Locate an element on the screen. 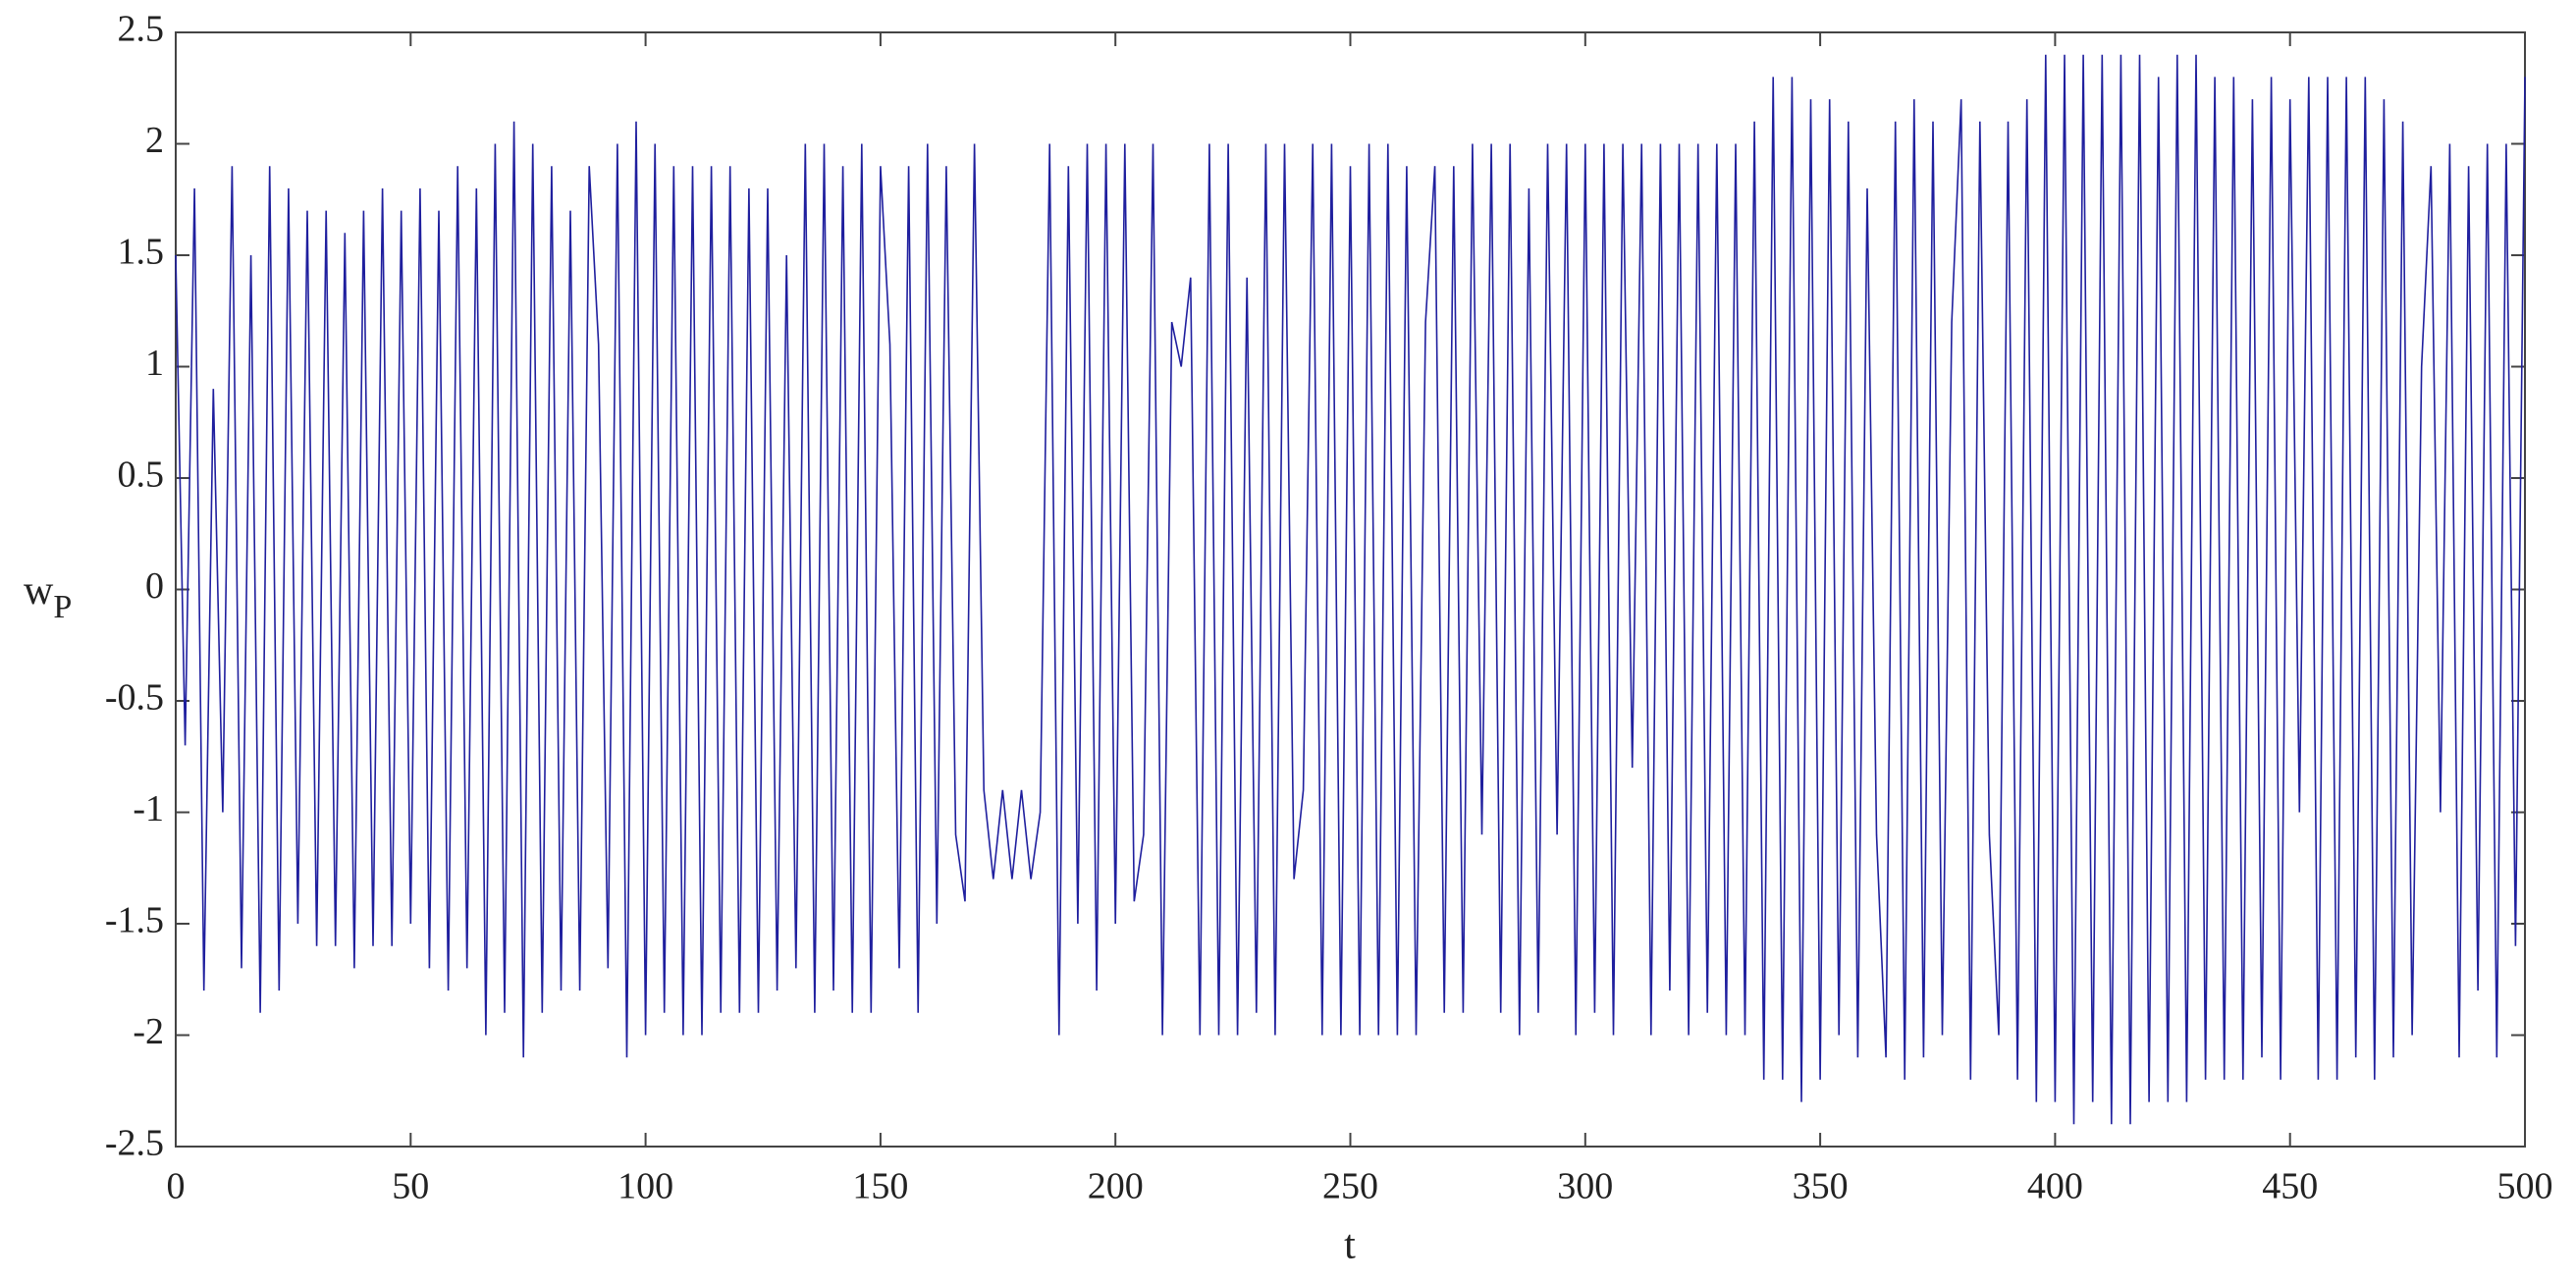 The height and width of the screenshot is (1283, 2576). x-tick-label: 450 is located at coordinates (2290, 1186).